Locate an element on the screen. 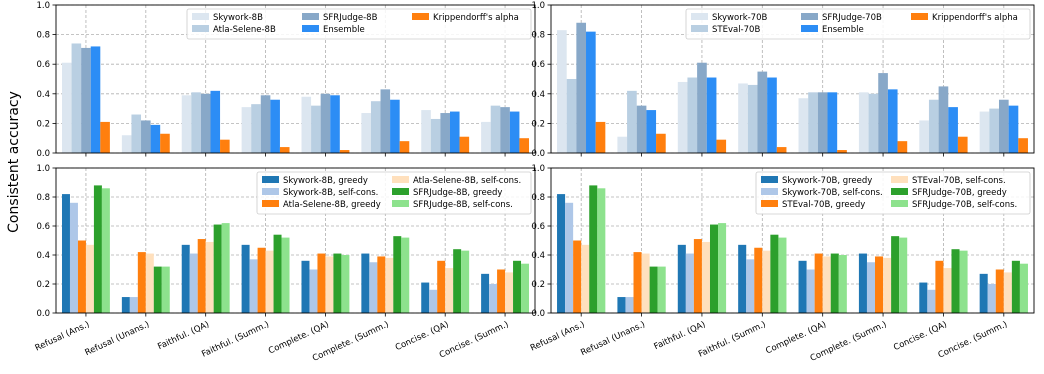 The width and height of the screenshot is (1044, 374). legend-label: SFRJudge-70B, greedy is located at coordinates (959, 193).